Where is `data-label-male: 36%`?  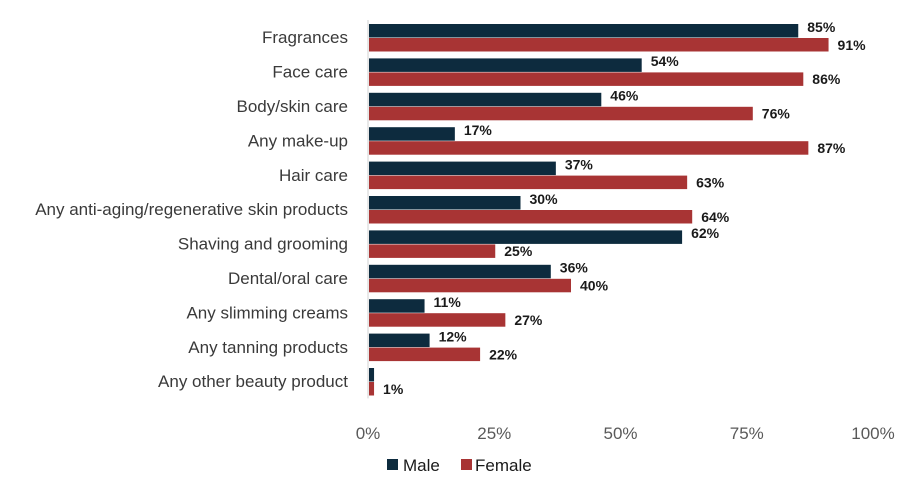
data-label-male: 36% is located at coordinates (574, 268).